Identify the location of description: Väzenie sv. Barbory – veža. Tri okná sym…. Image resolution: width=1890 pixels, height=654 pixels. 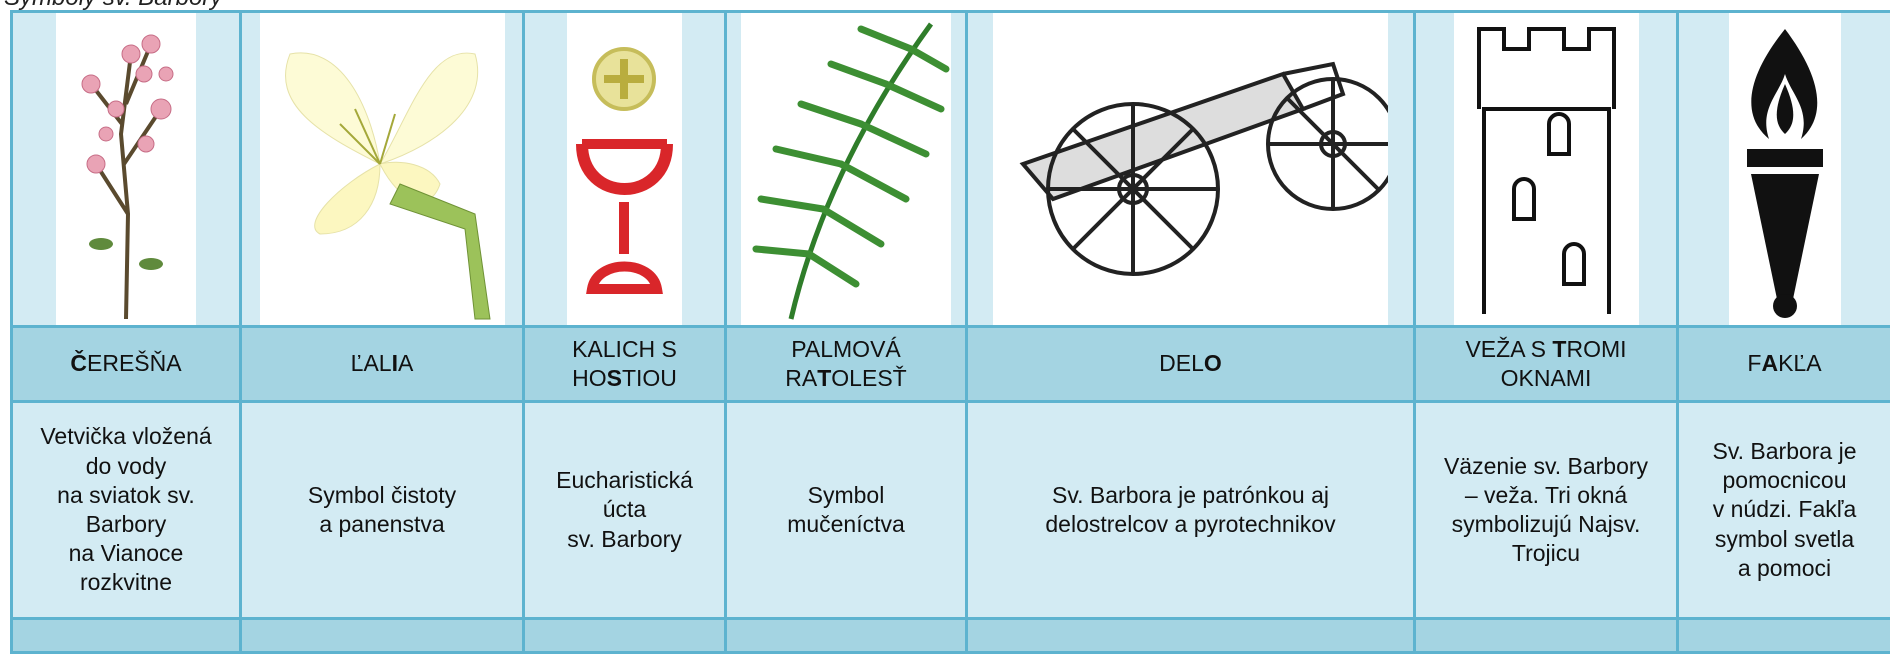
(1547, 511).